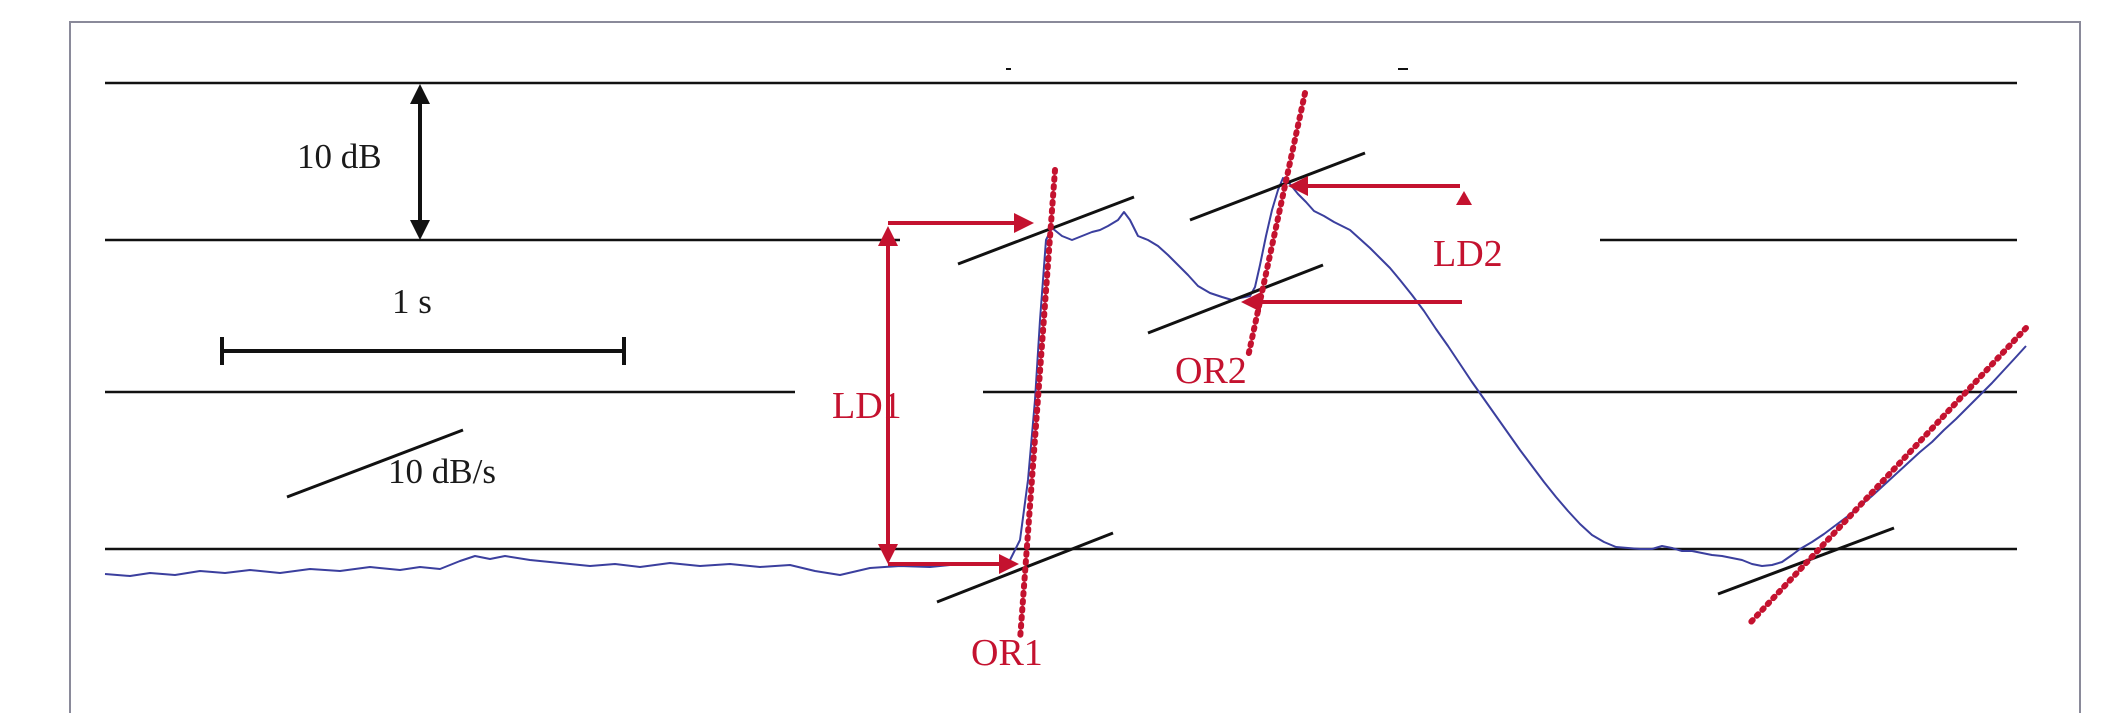 This screenshot has width=2113, height=720. Describe the element at coordinates (1276, 225) in the screenshot. I see `or2-dotted-line` at that location.